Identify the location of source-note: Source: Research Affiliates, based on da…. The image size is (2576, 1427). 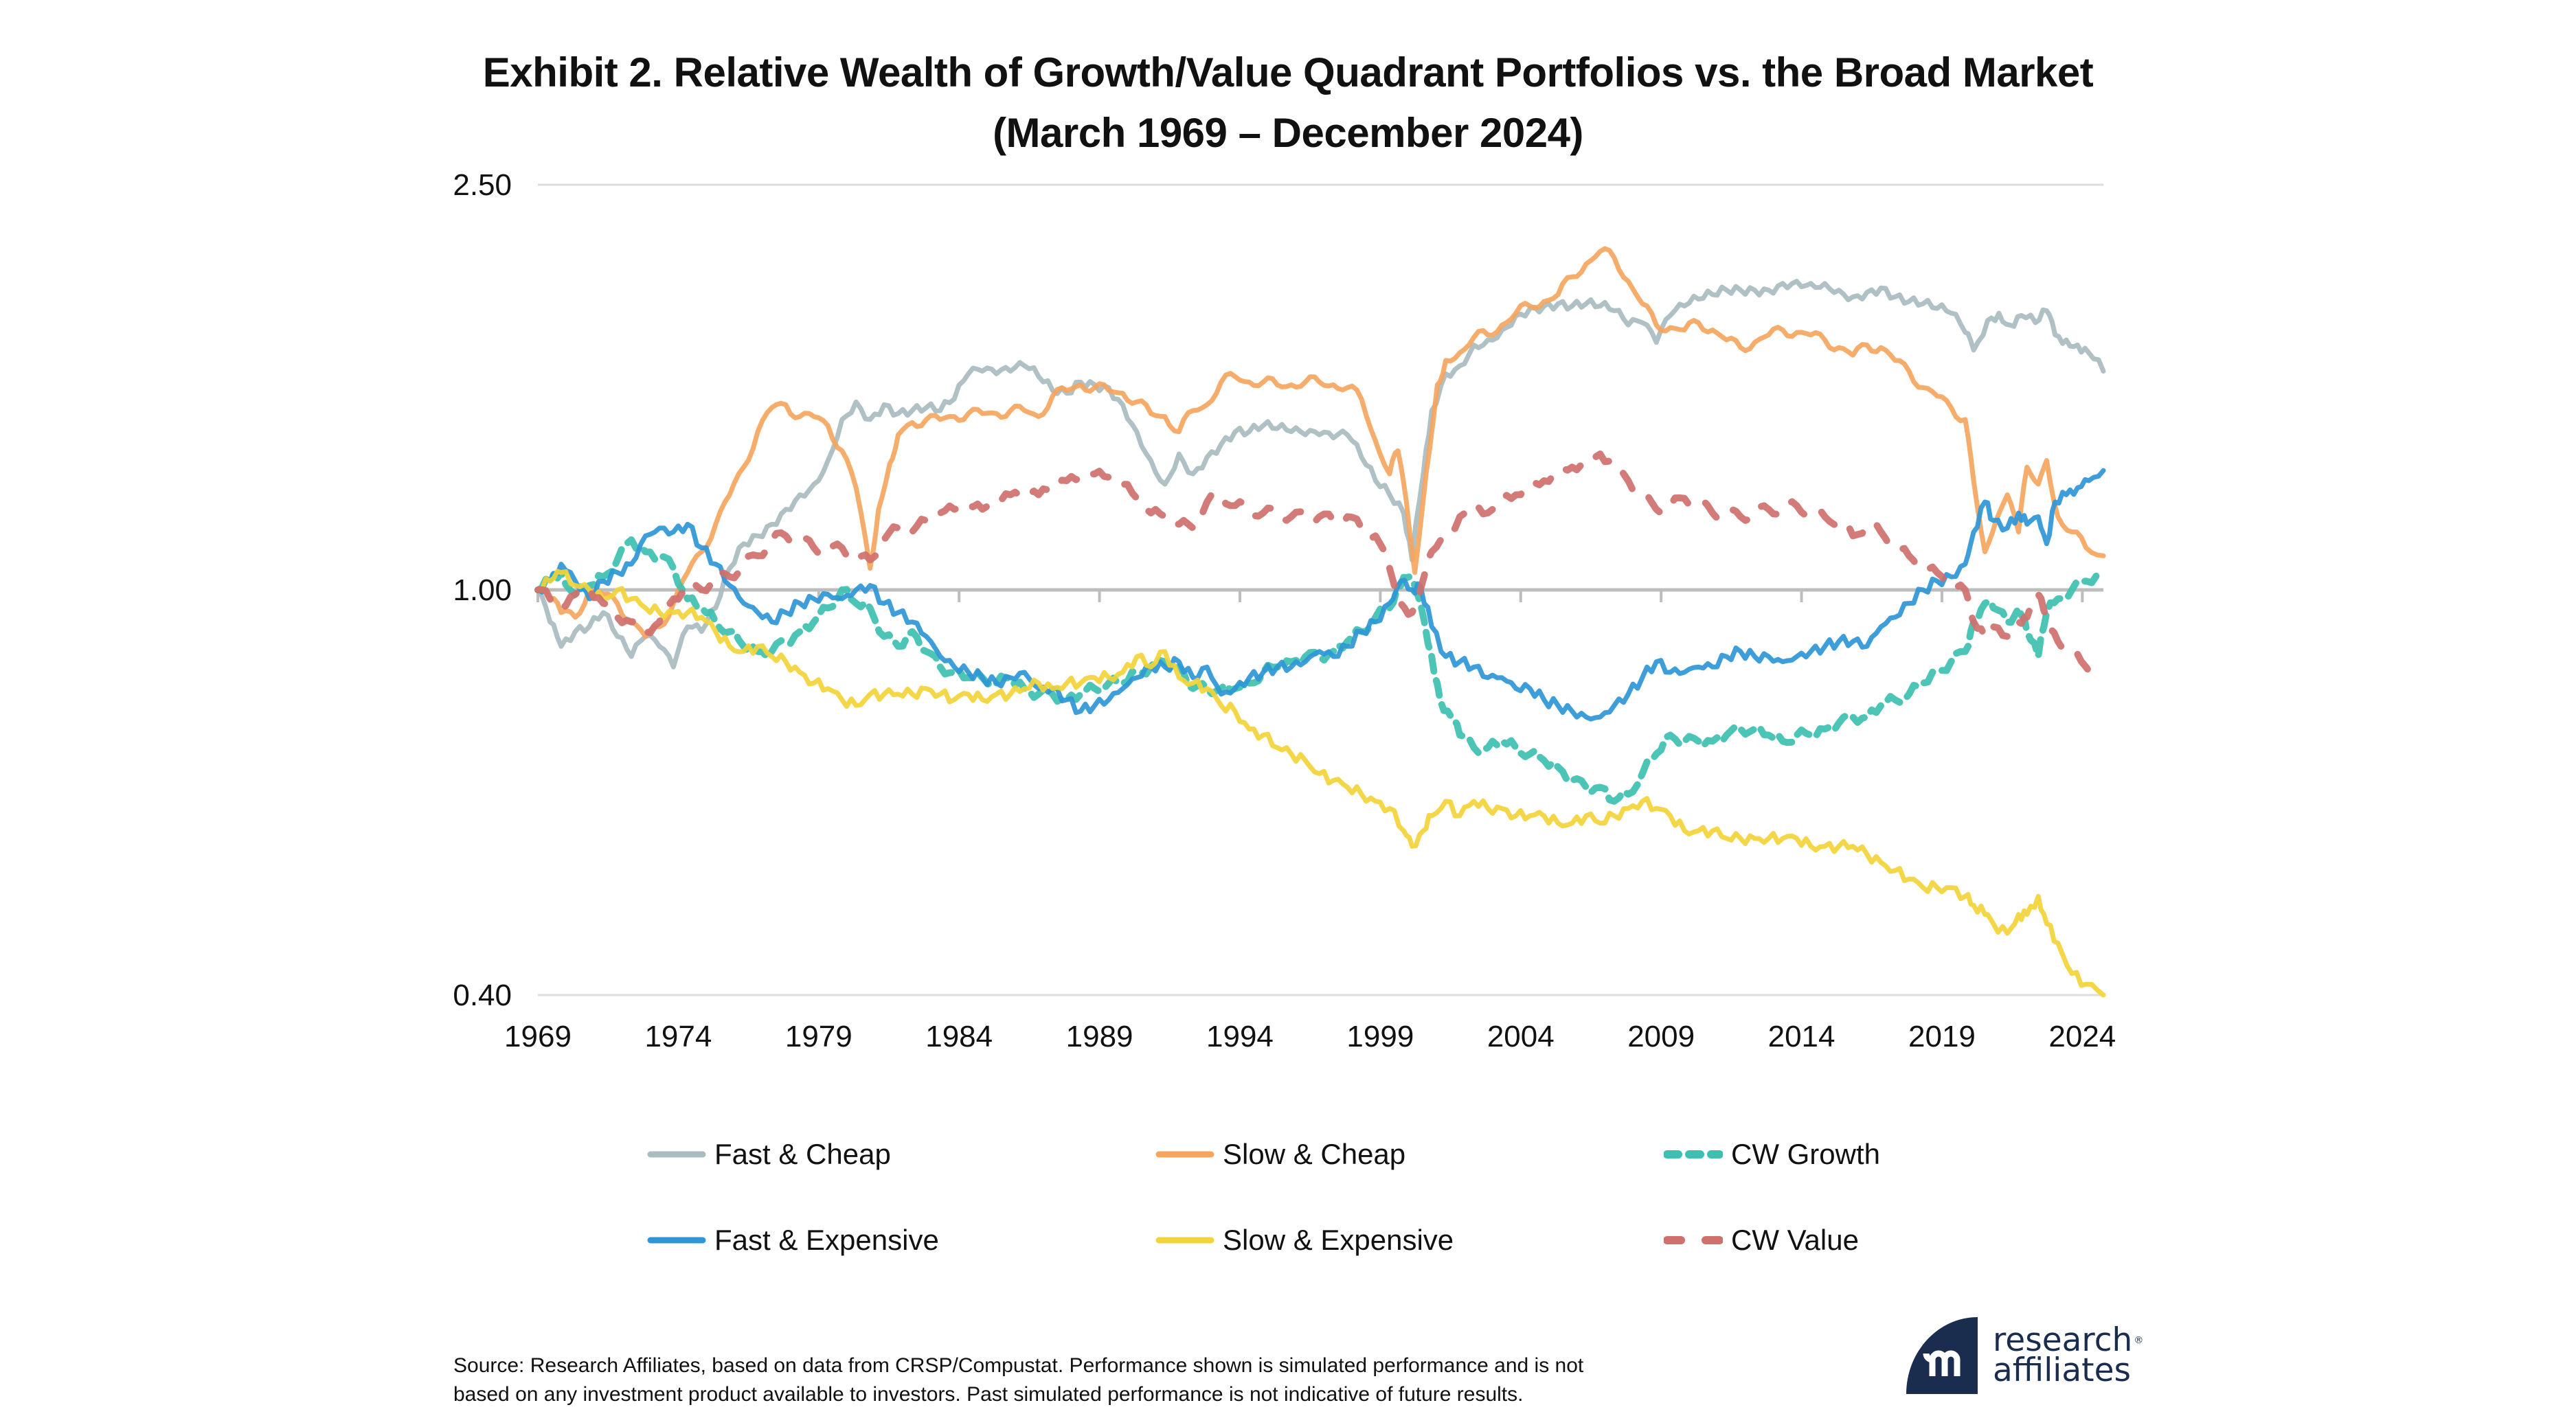
(1018, 1380).